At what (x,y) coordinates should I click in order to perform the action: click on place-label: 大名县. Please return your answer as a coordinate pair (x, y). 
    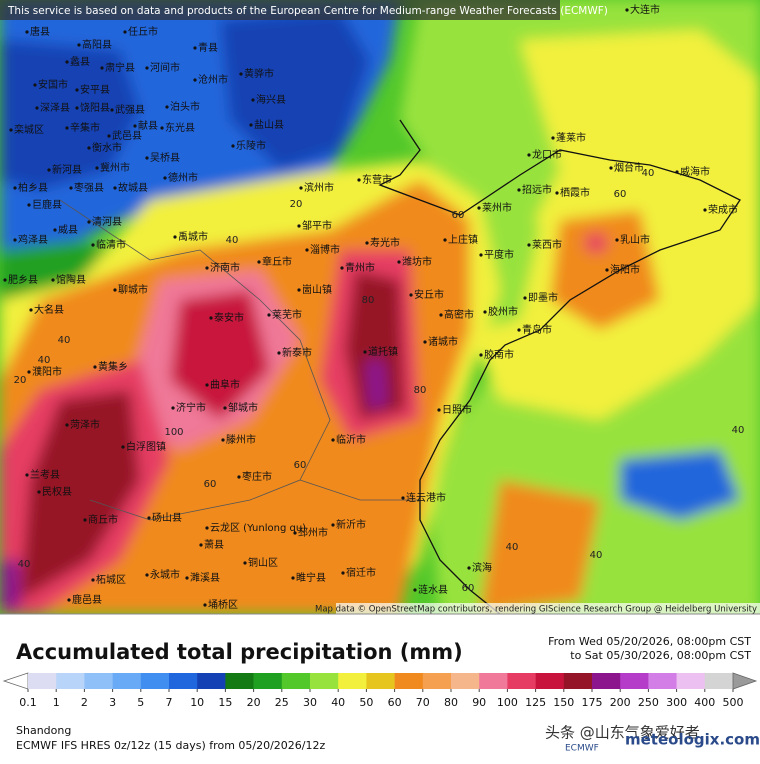
    Looking at the image, I should click on (49, 309).